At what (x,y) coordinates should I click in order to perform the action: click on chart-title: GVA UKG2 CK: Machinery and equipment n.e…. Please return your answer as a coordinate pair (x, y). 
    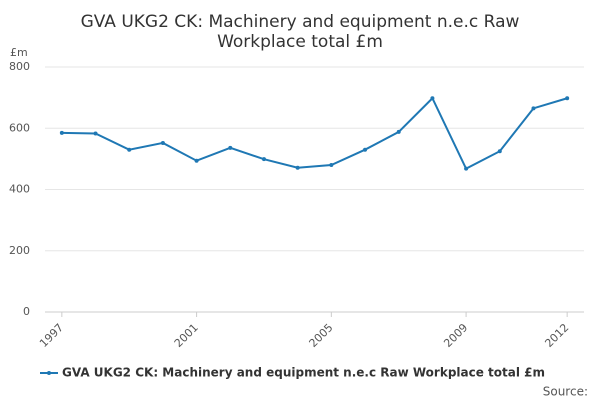
    Looking at the image, I should click on (300, 22).